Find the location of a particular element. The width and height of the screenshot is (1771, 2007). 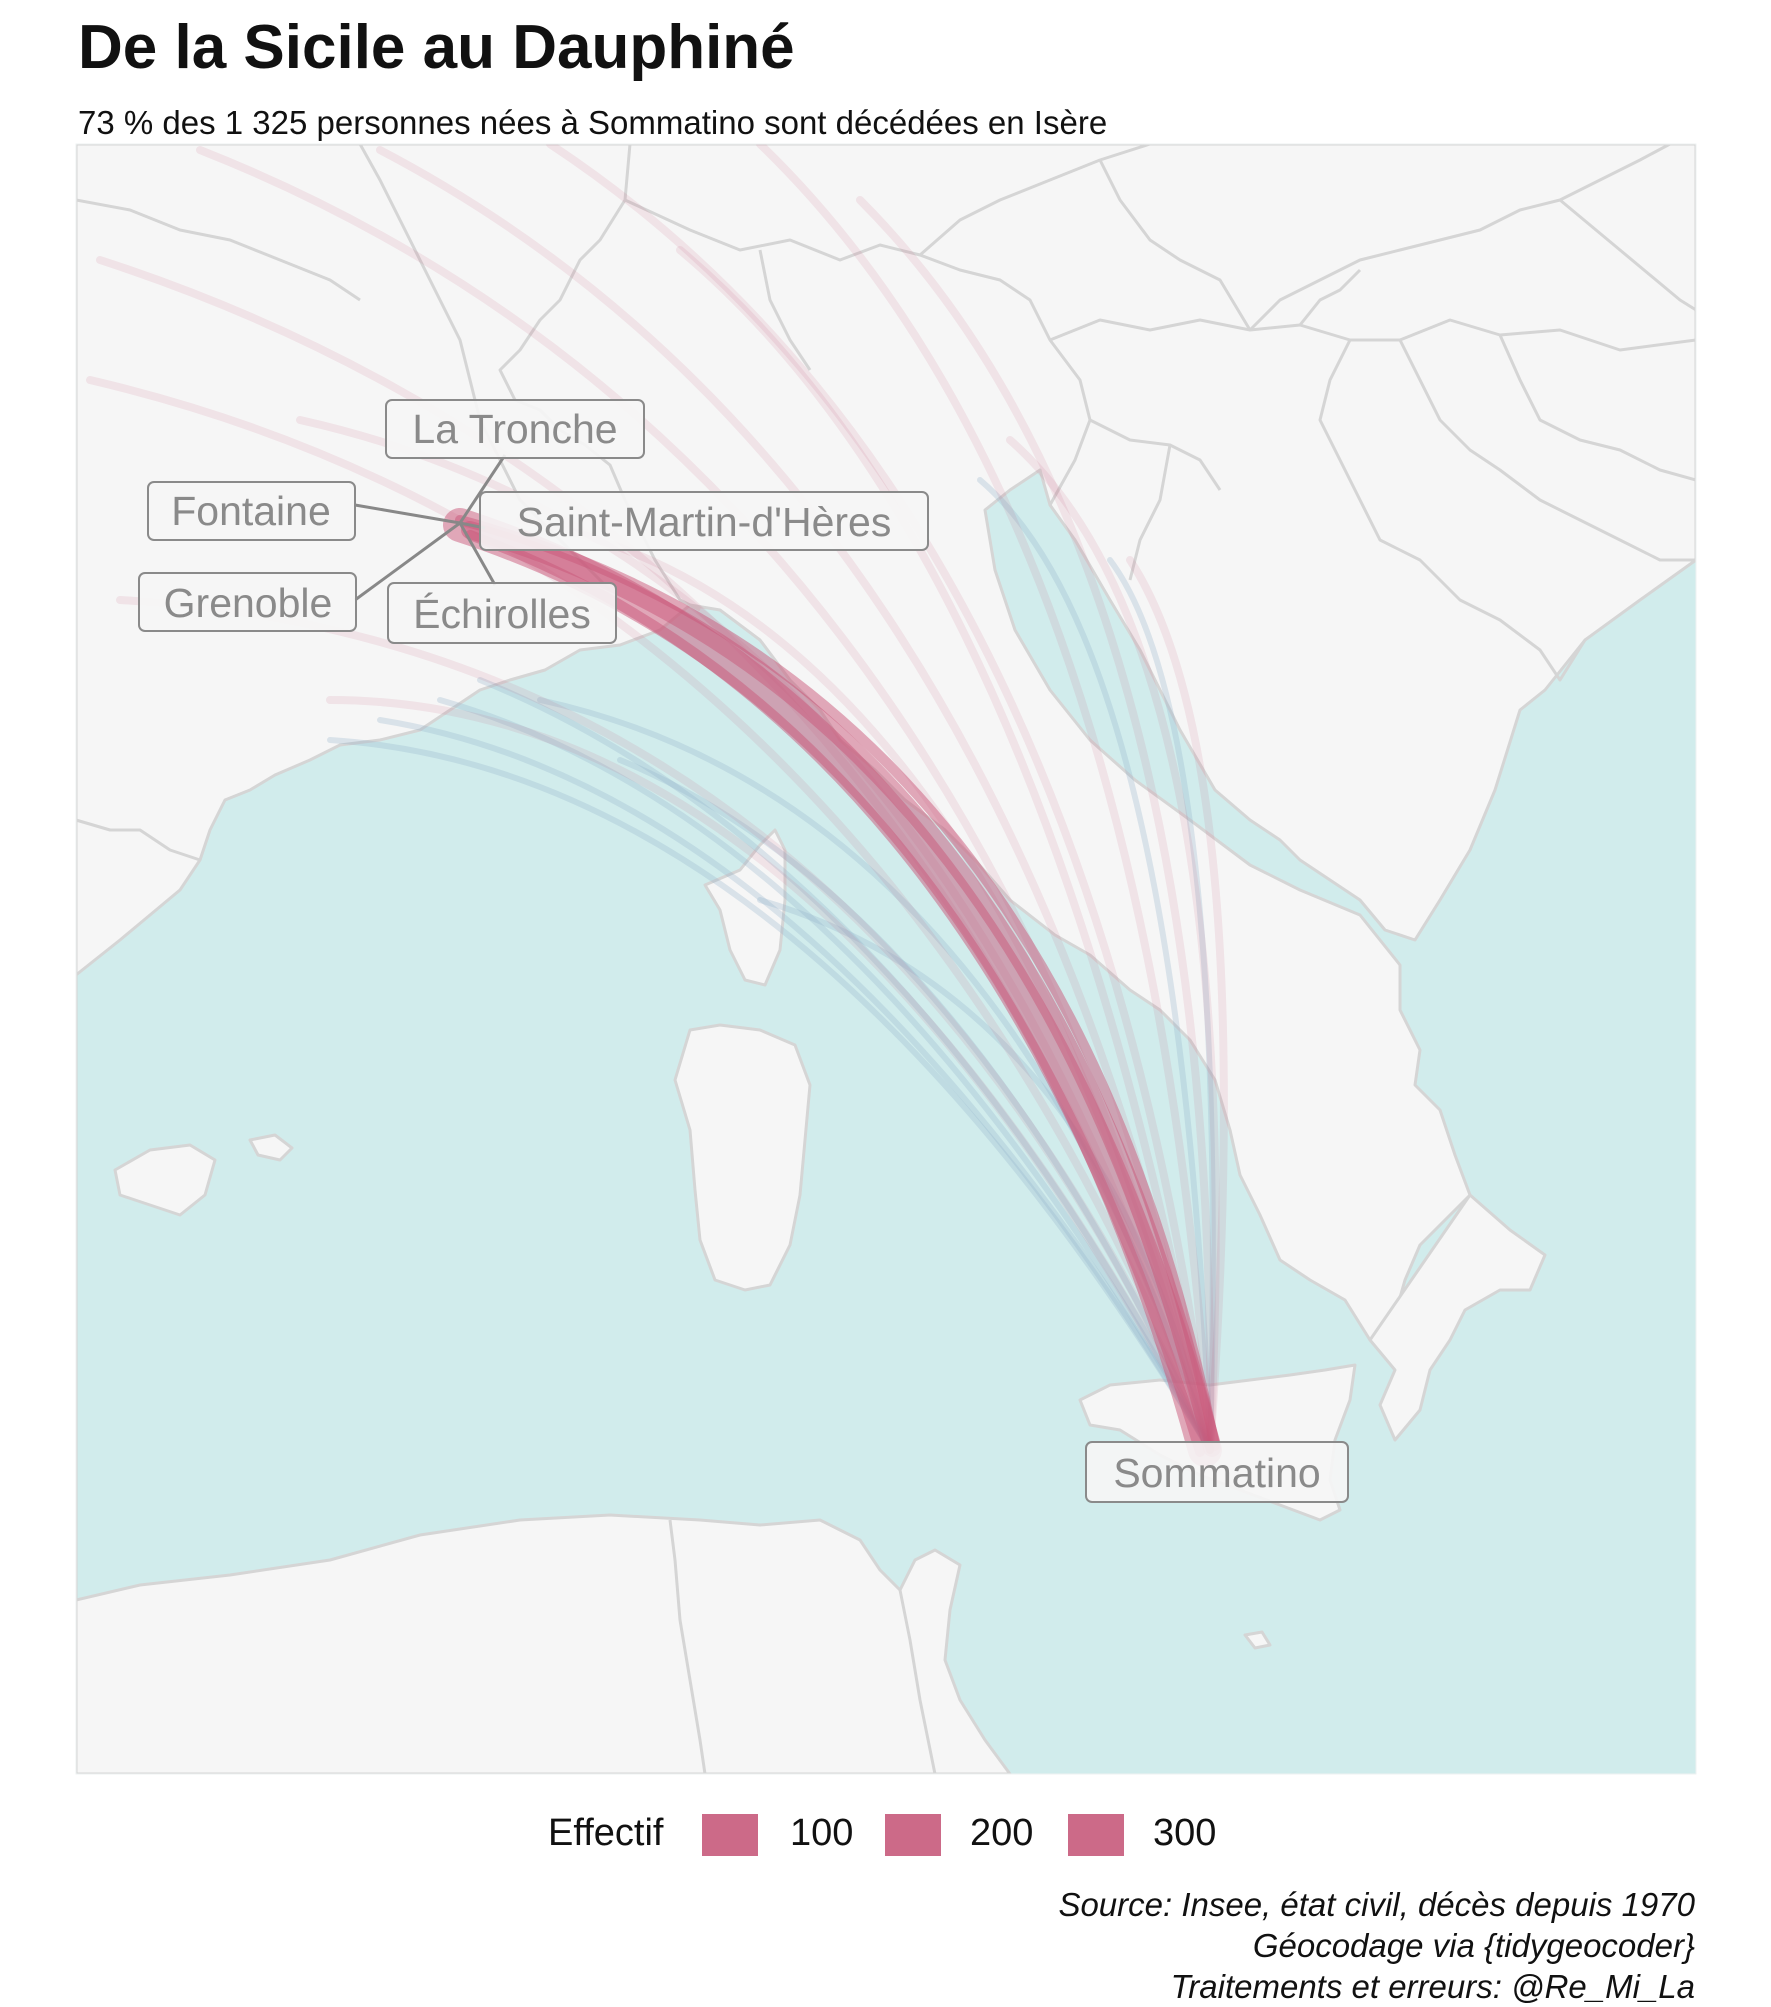

legend-title: Effectif is located at coordinates (606, 1833).